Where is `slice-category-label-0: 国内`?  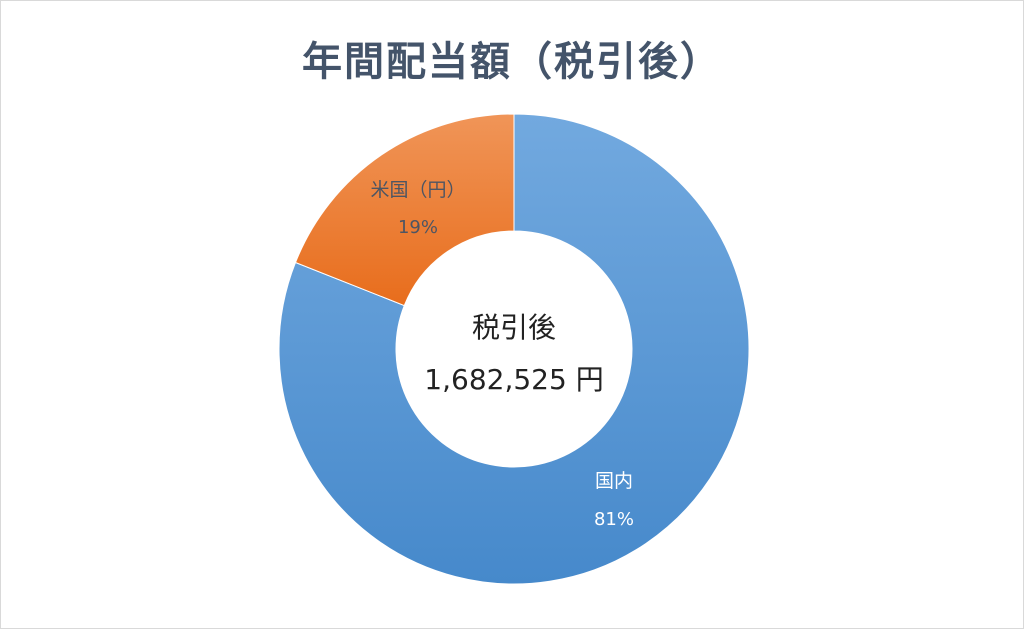
slice-category-label-0: 国内 is located at coordinates (614, 481).